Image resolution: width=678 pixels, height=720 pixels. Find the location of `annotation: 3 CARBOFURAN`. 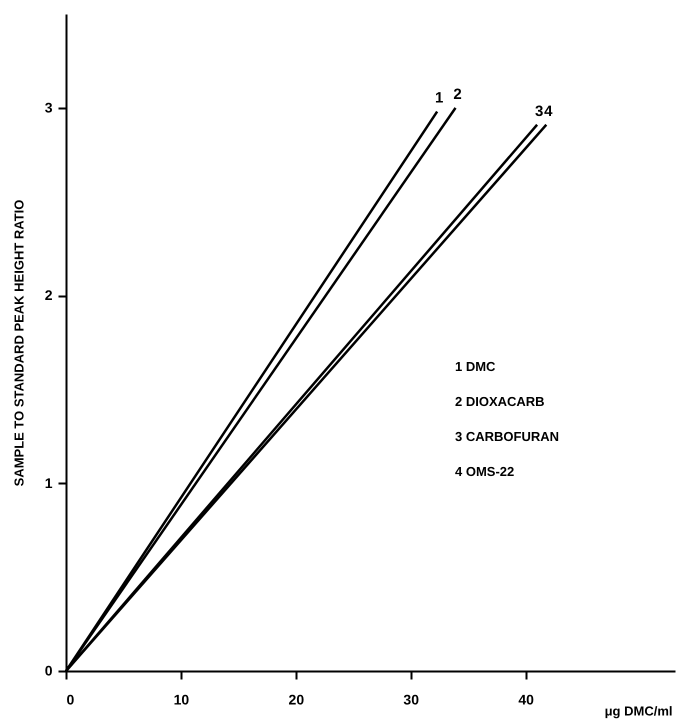

annotation: 3 CARBOFURAN is located at coordinates (507, 436).